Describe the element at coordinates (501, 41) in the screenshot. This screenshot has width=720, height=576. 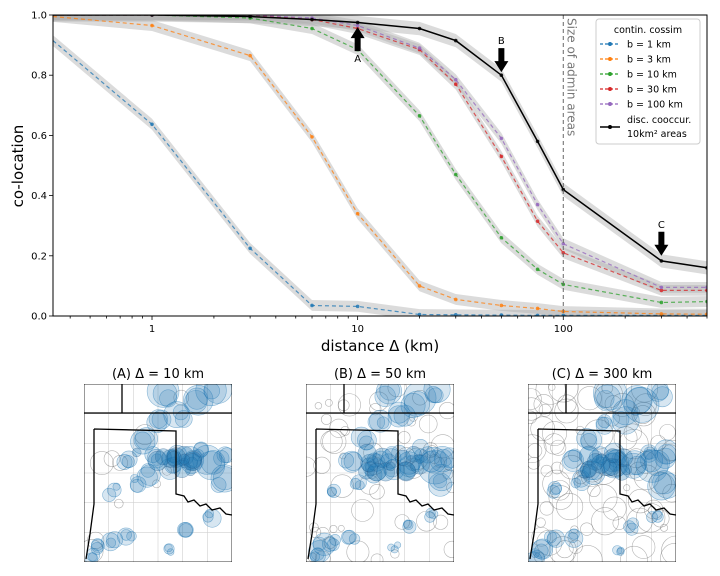
I see `annotation-label-b: B` at that location.